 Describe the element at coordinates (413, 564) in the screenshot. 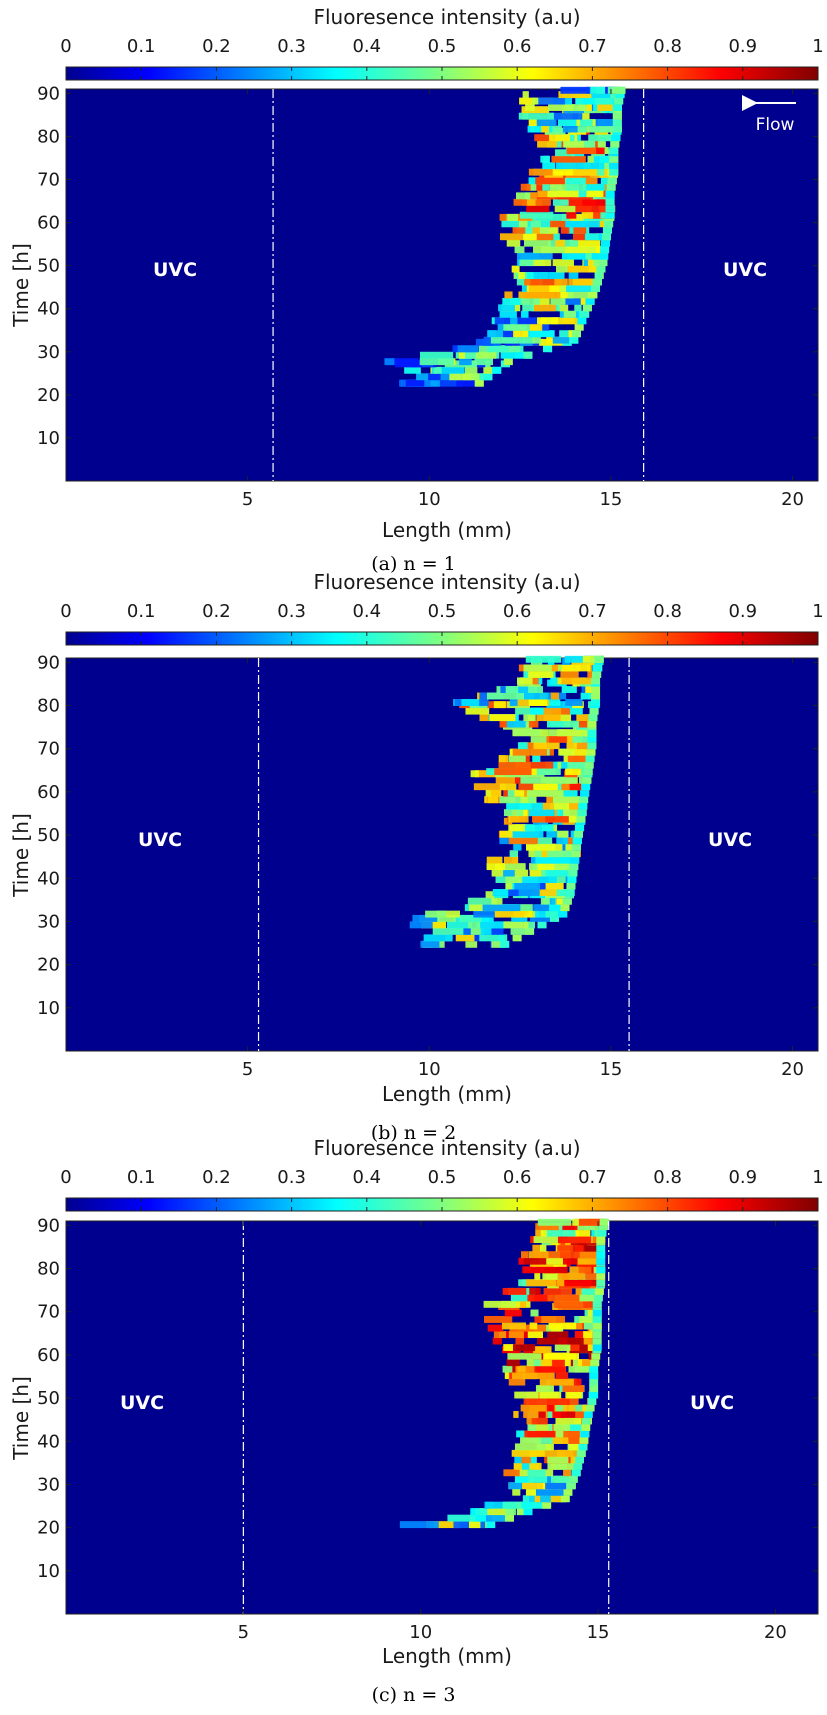

I see `caption-a: (a) n = 1` at that location.